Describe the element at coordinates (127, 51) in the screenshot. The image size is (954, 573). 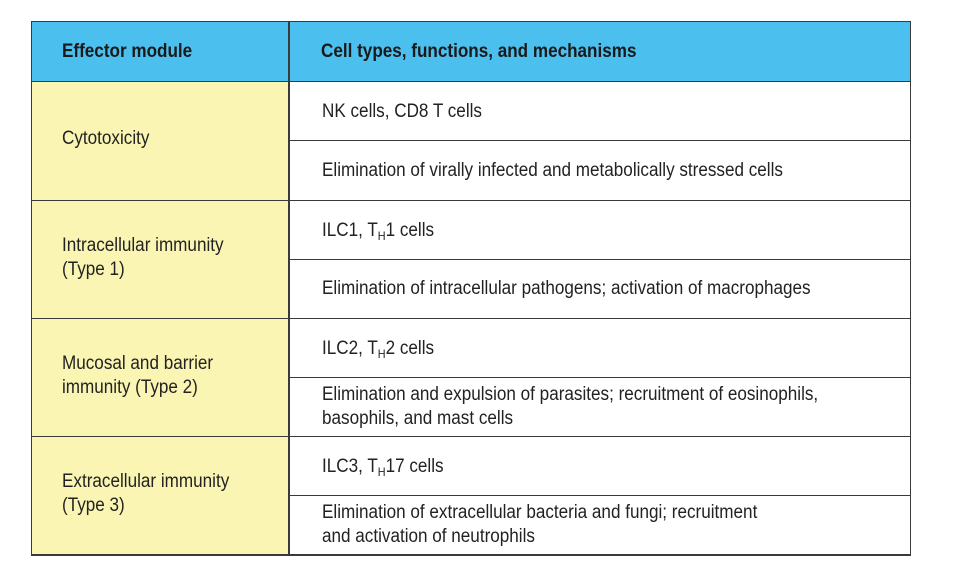
I see `header-effector-module: Effector module` at that location.